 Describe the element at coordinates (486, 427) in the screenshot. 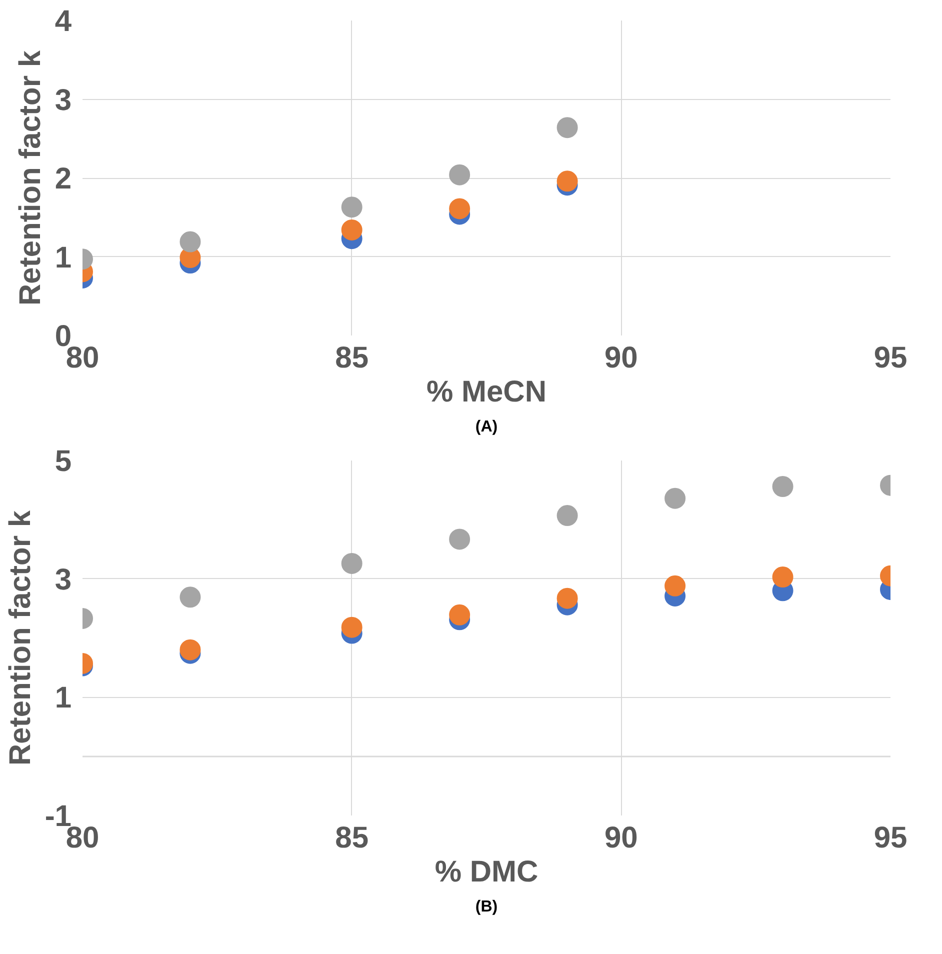

I see `text: (A)` at that location.